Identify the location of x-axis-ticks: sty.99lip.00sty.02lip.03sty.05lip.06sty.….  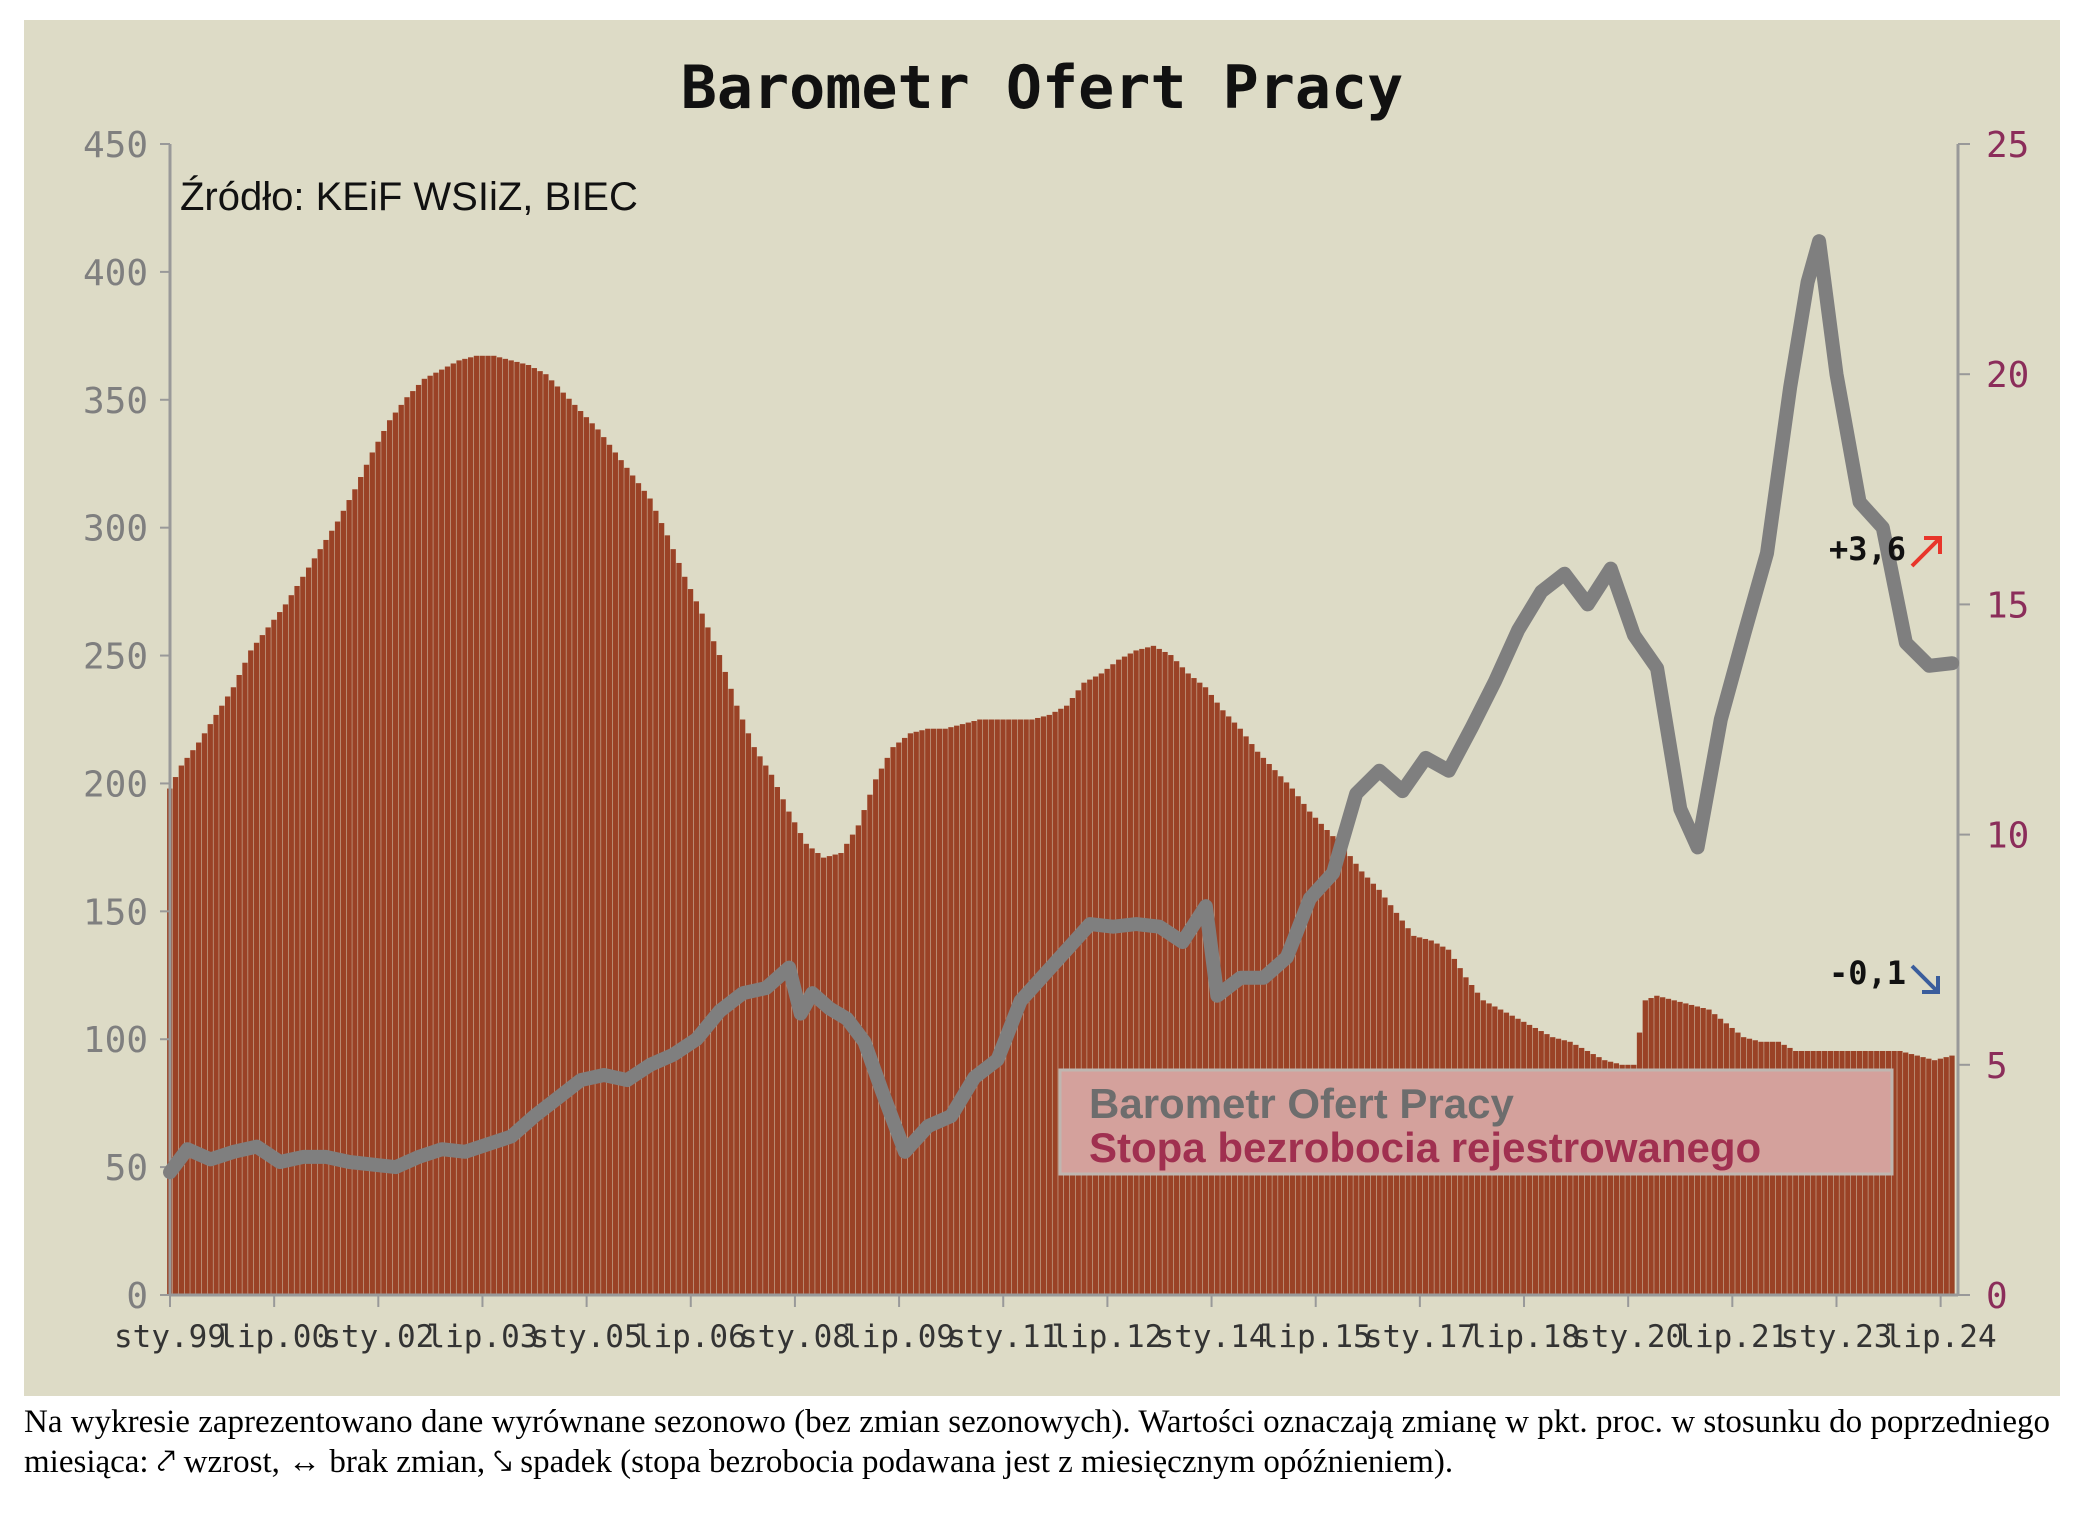
(1055, 1325).